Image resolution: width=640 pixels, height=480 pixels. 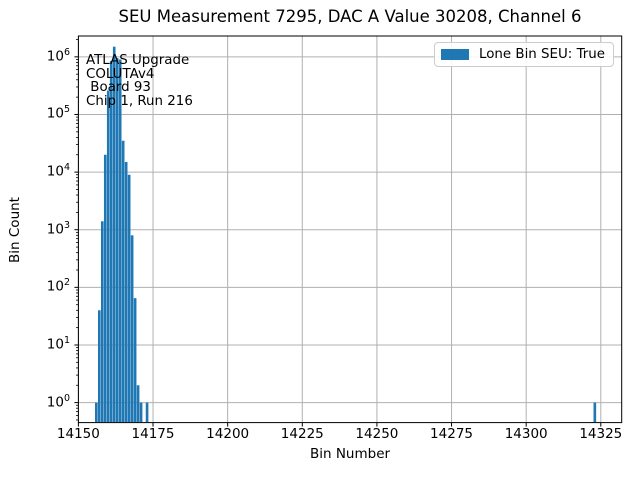 I want to click on legend: Lone Bin SEU: True, so click(x=524, y=54).